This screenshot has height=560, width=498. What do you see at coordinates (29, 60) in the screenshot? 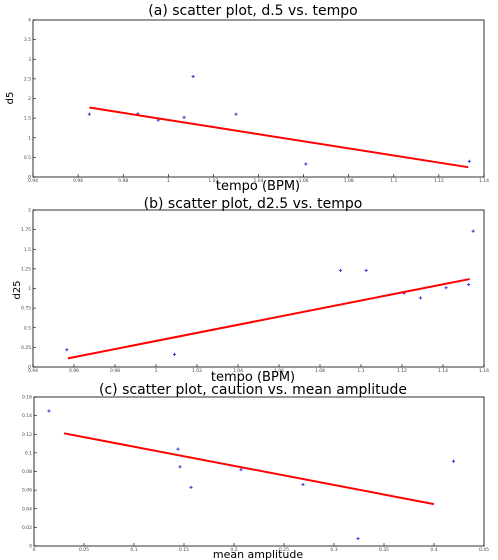
I see `y-tick-label: 3` at bounding box center [29, 60].